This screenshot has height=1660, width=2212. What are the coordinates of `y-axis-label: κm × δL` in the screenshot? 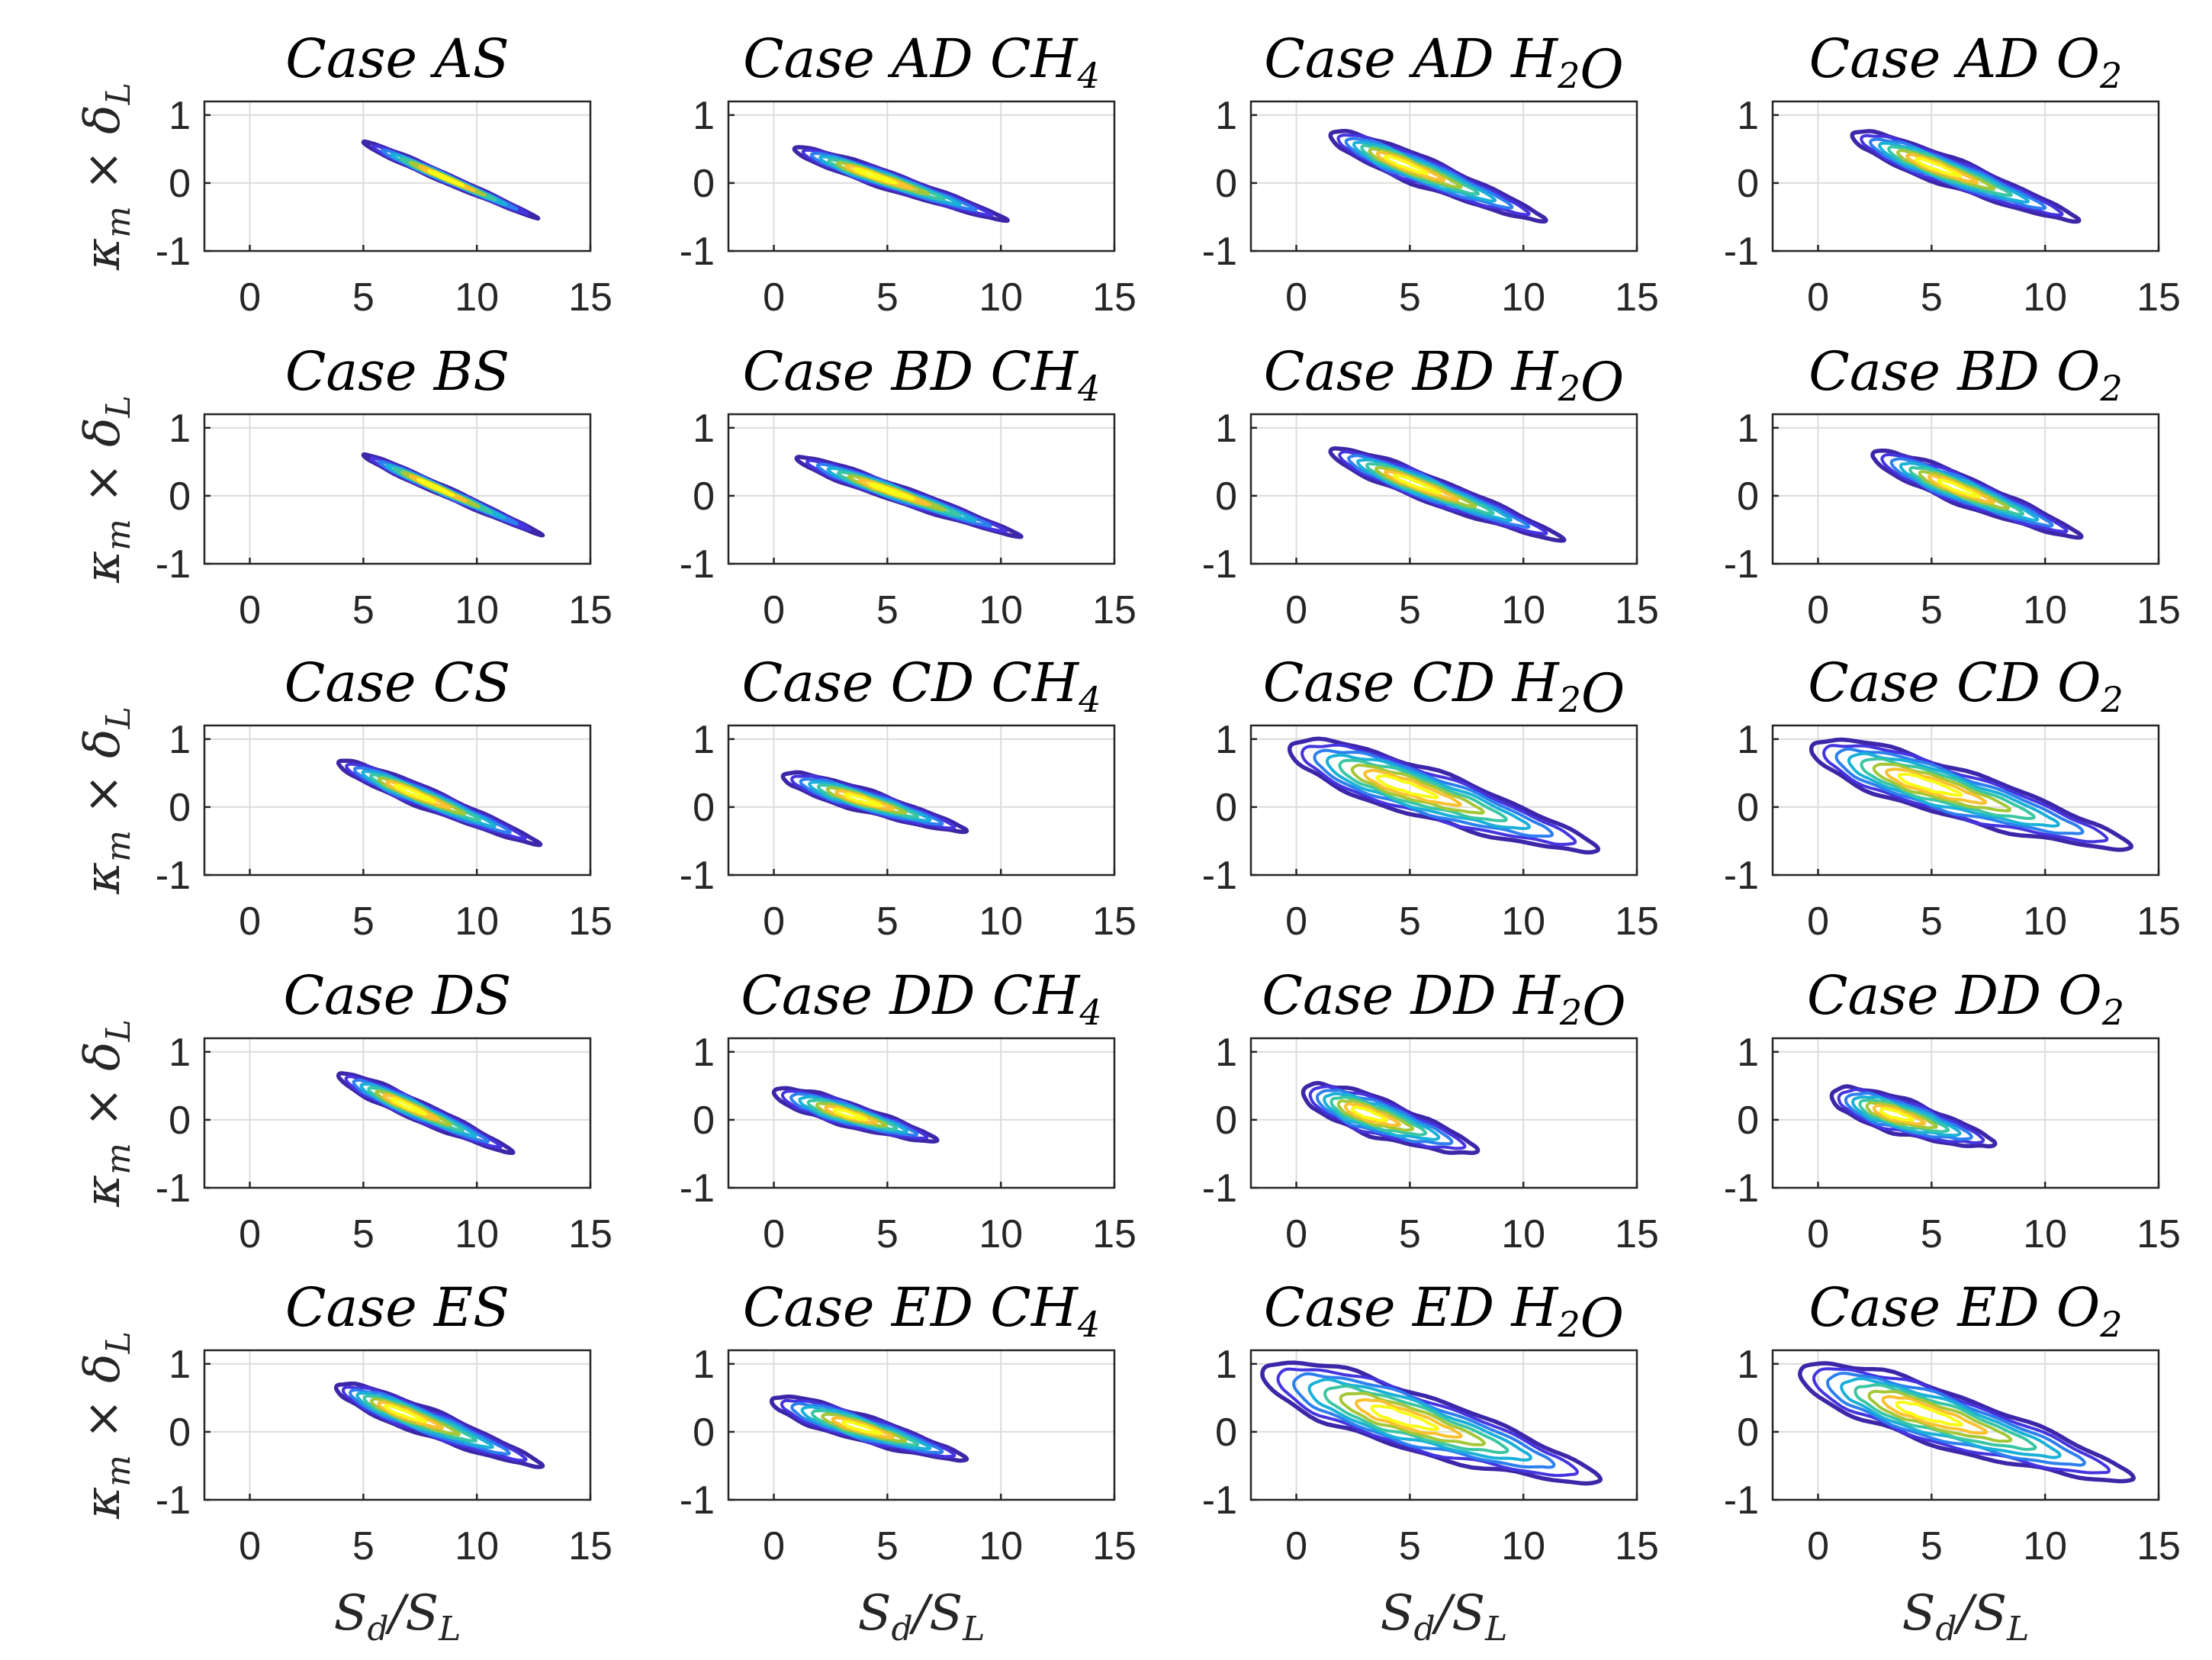 It's located at (106, 489).